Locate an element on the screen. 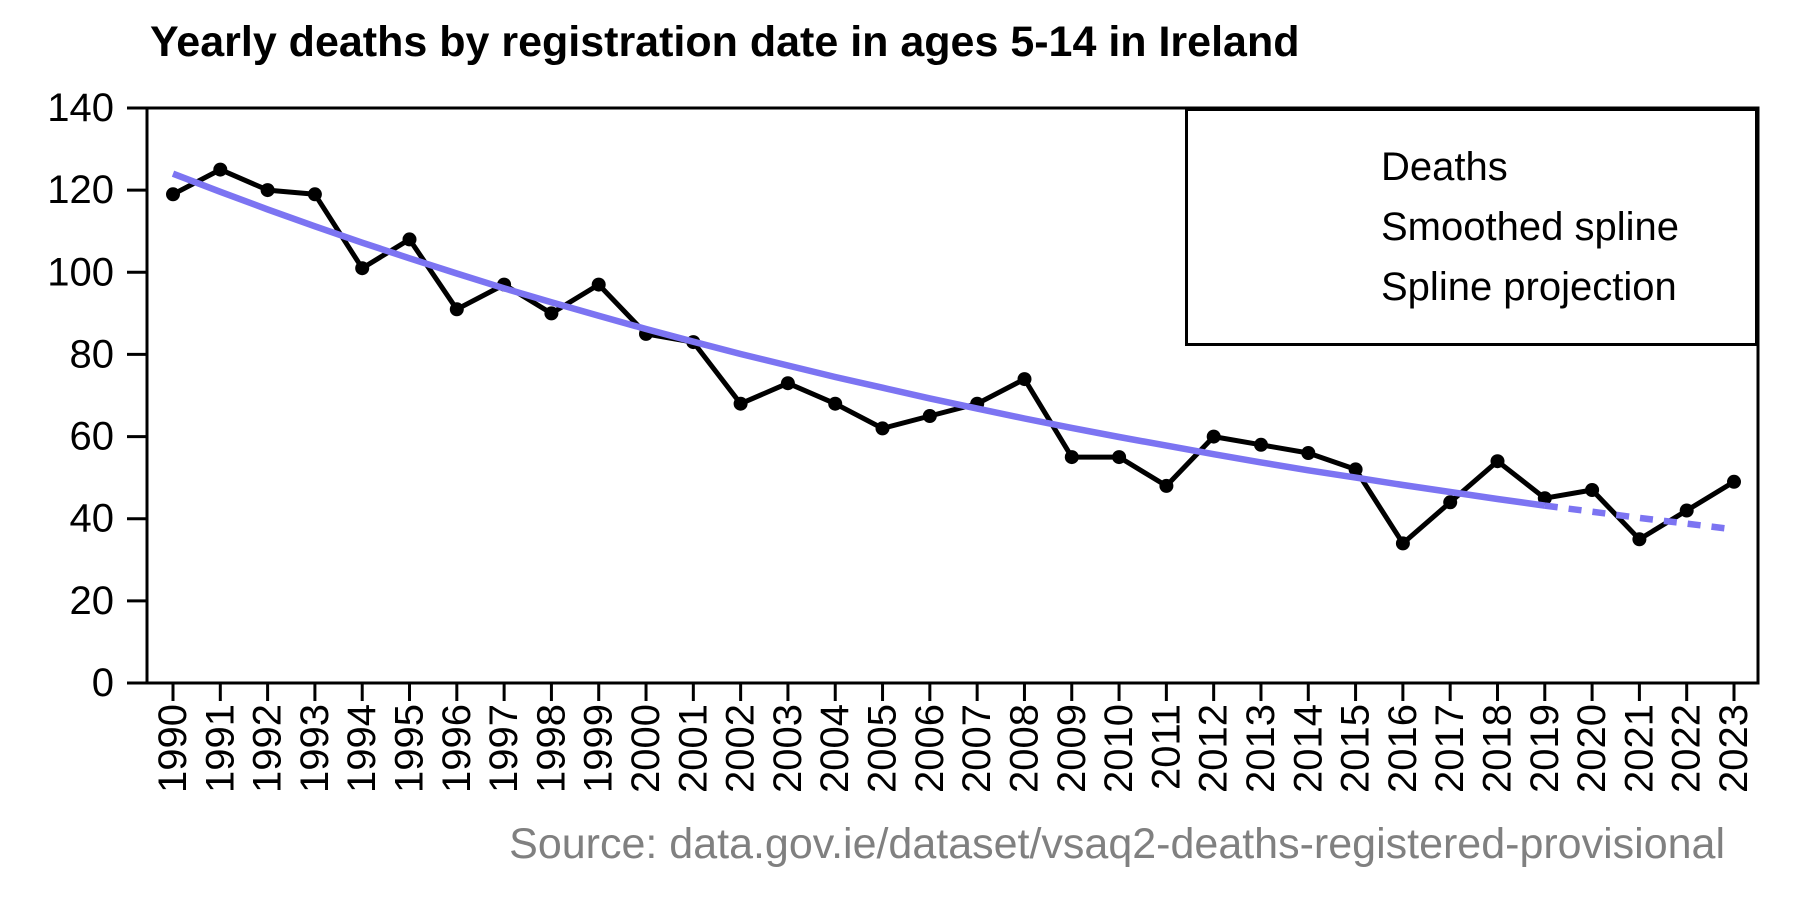  x-tick-label: 2019 is located at coordinates (1545, 748).